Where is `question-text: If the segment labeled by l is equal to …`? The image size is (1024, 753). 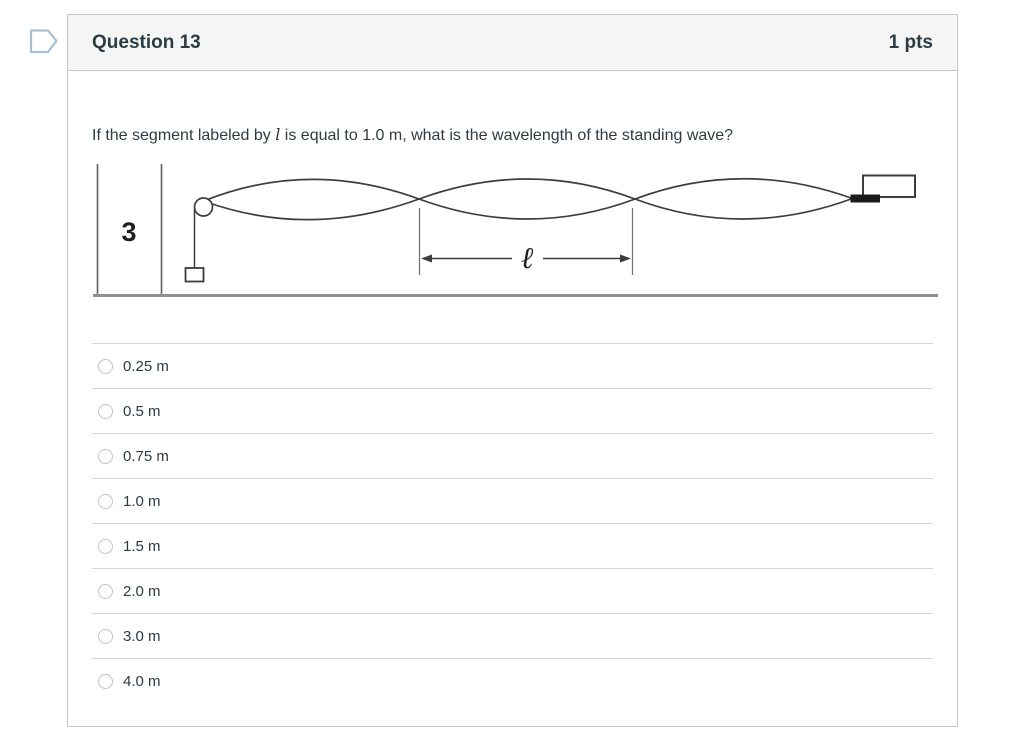 question-text: If the segment labeled by l is equal to … is located at coordinates (512, 135).